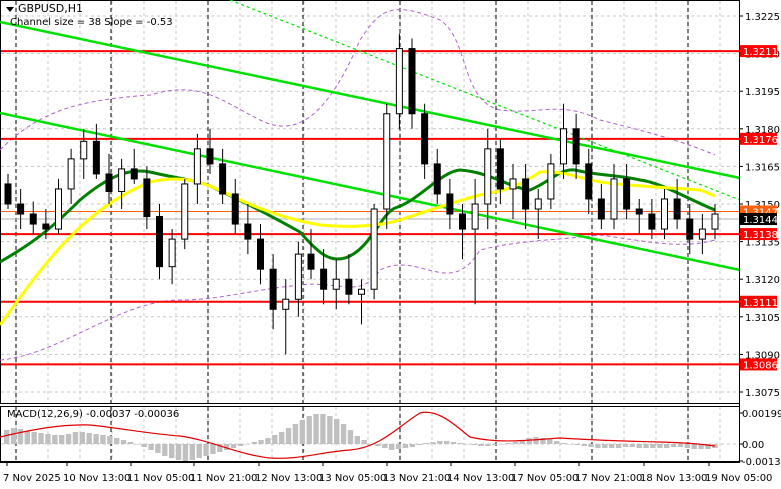  What do you see at coordinates (760, 303) in the screenshot?
I see `svg-text: 1.3111` at bounding box center [760, 303].